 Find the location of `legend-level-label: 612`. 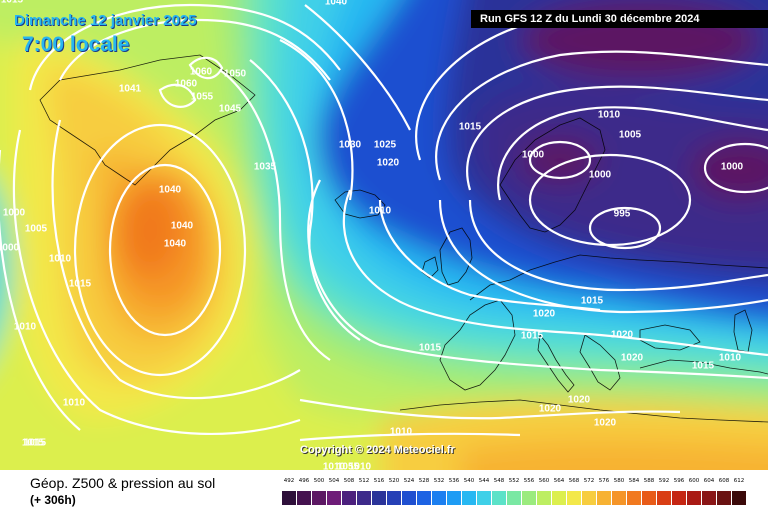

legend-level-label: 612 is located at coordinates (739, 481).